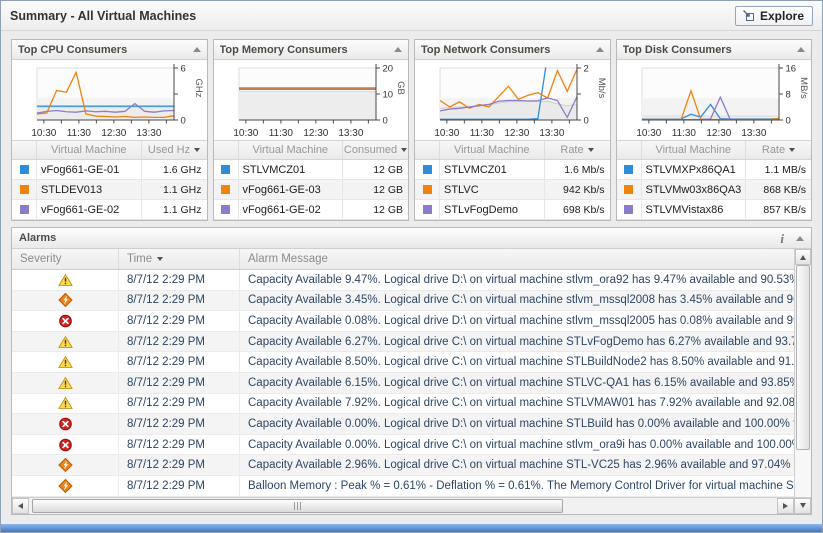 The image size is (823, 533). What do you see at coordinates (693, 169) in the screenshot?
I see `vm-name: STLVMXPx86QA1` at bounding box center [693, 169].